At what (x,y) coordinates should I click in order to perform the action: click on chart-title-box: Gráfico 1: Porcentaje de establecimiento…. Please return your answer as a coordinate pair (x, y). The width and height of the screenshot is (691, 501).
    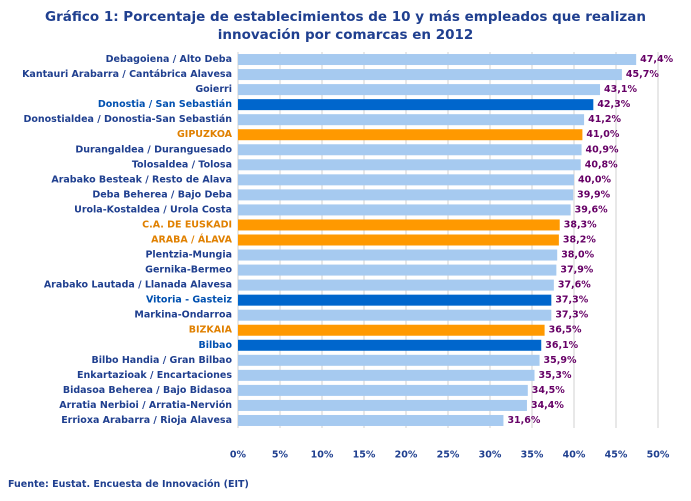
    Looking at the image, I should click on (345, 26).